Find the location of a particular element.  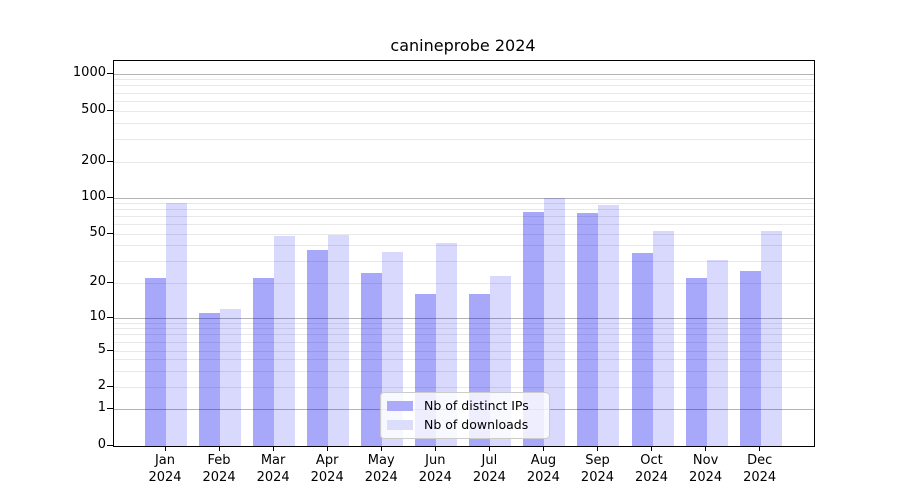

bar-downloads-sep is located at coordinates (609, 325).